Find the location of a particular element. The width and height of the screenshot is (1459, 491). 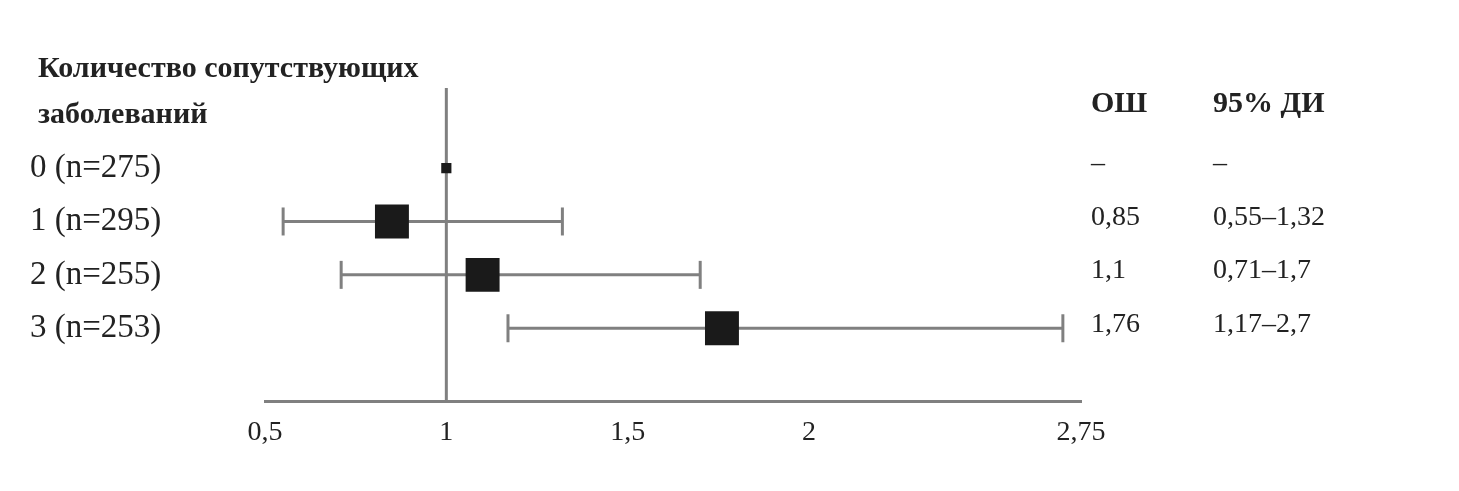

x-tick-label: 2 is located at coordinates (809, 430).